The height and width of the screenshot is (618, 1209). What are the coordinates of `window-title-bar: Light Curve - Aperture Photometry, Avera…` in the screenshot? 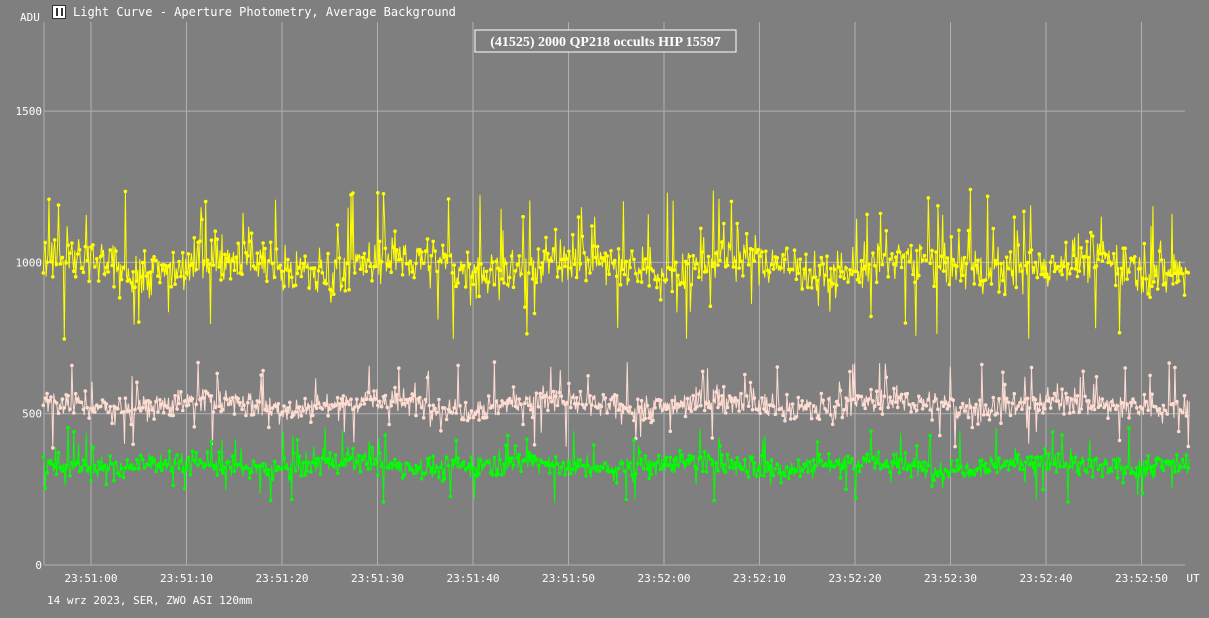 It's located at (254, 12).